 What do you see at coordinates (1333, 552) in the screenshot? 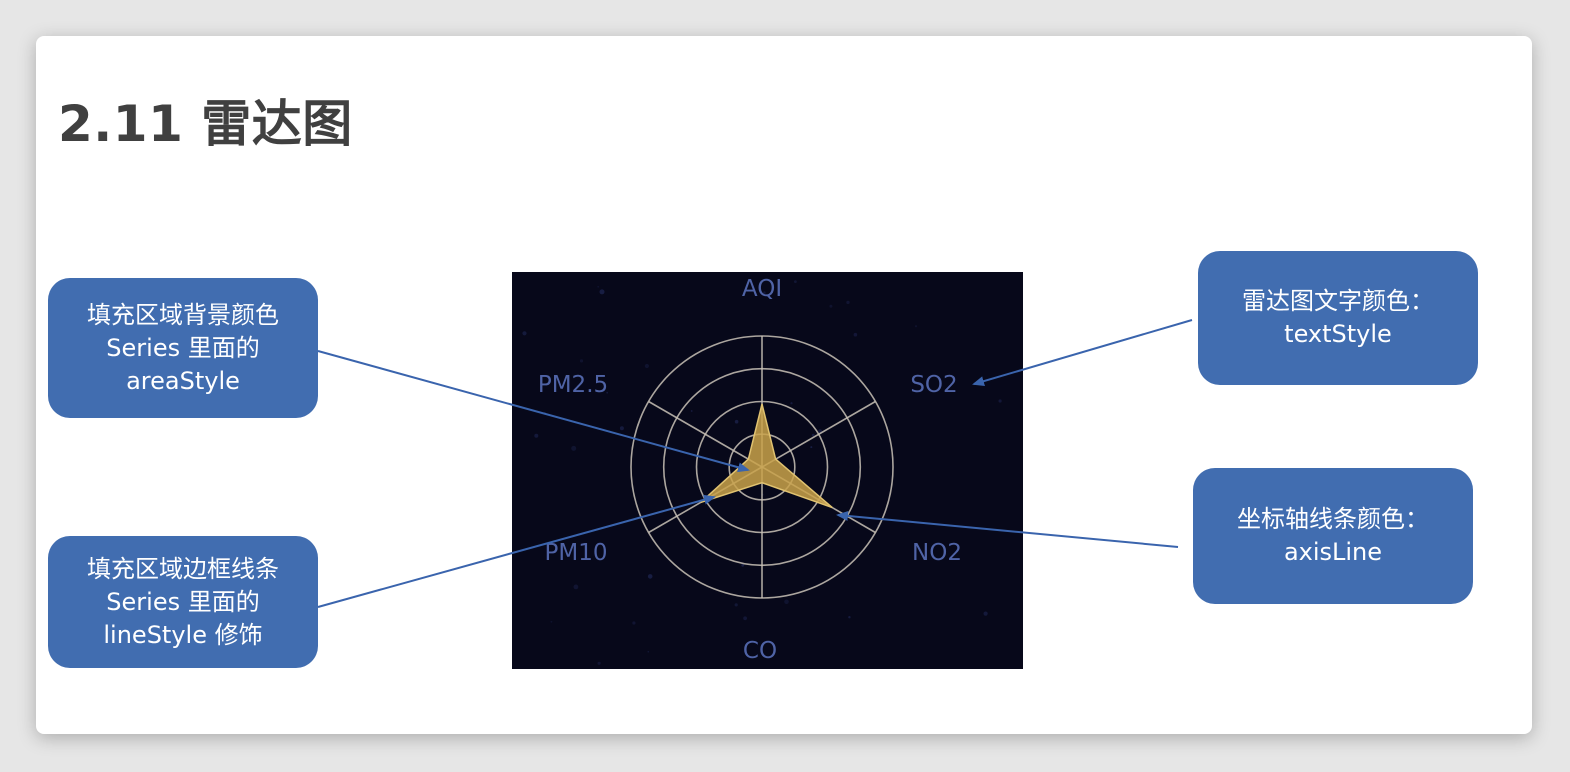
I see `callout-axis-line-line-2: axisLine` at bounding box center [1333, 552].